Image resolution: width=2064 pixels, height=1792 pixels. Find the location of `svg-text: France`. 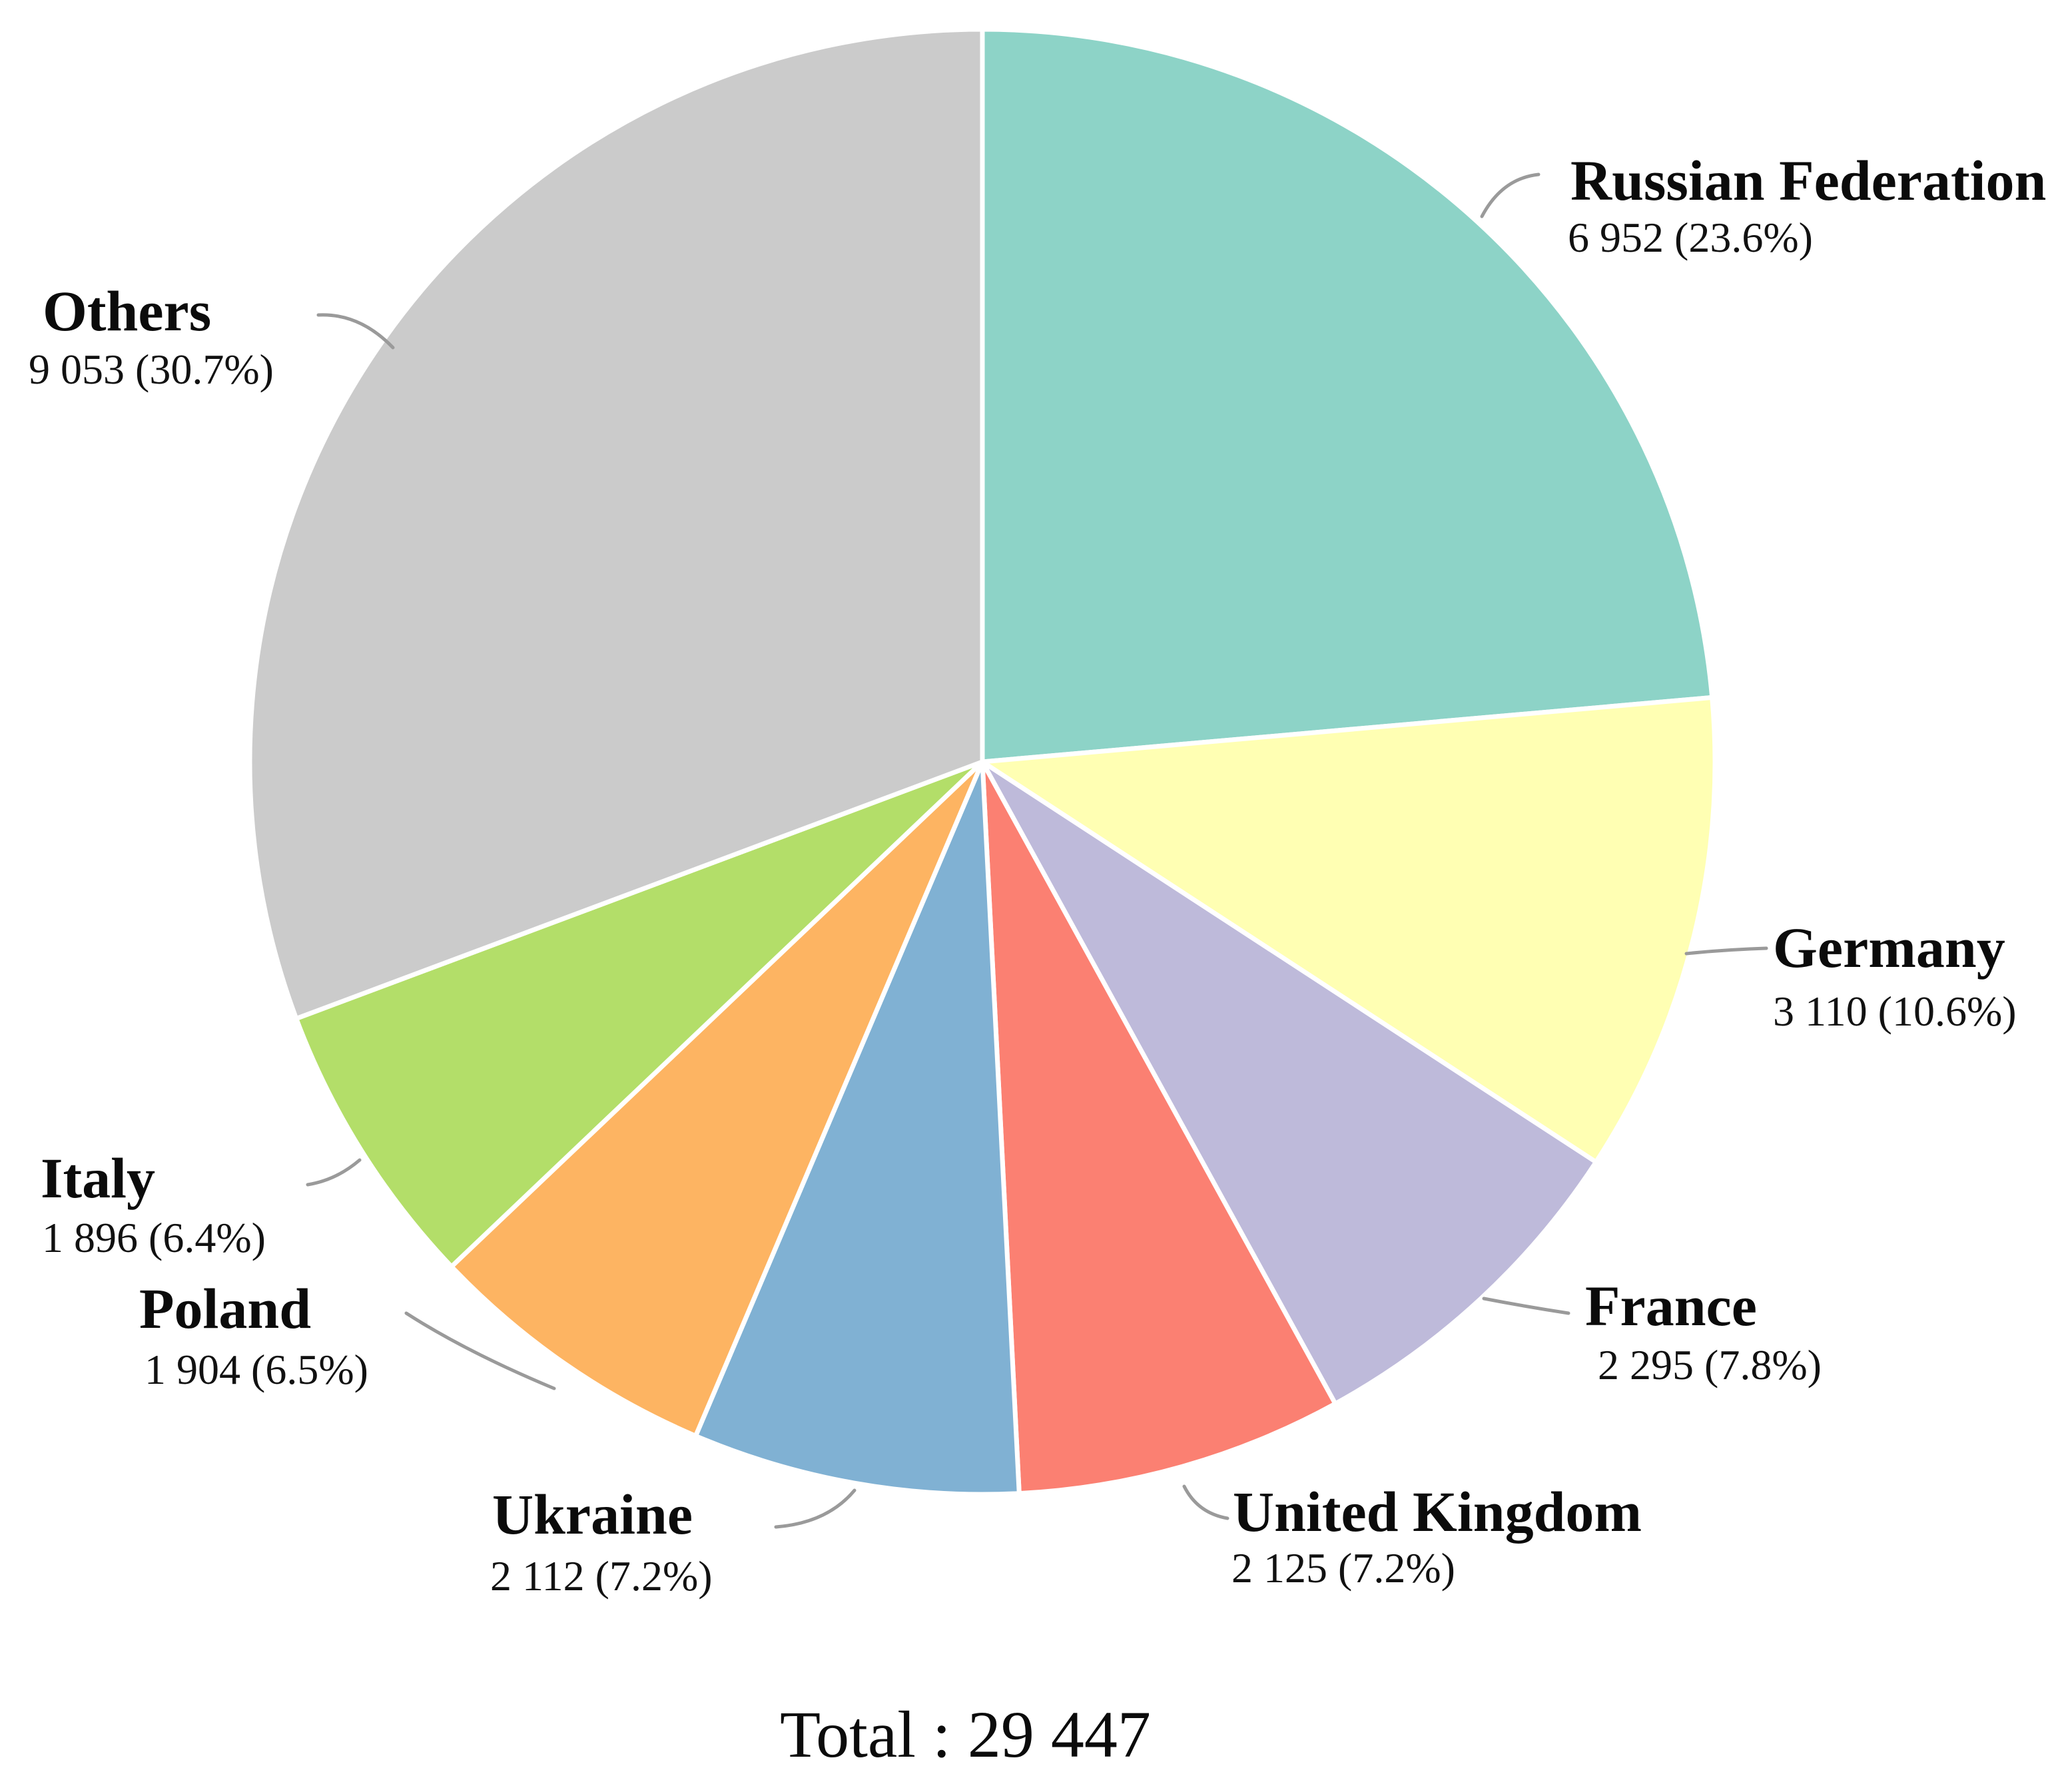

svg-text: France is located at coordinates (1671, 1306).